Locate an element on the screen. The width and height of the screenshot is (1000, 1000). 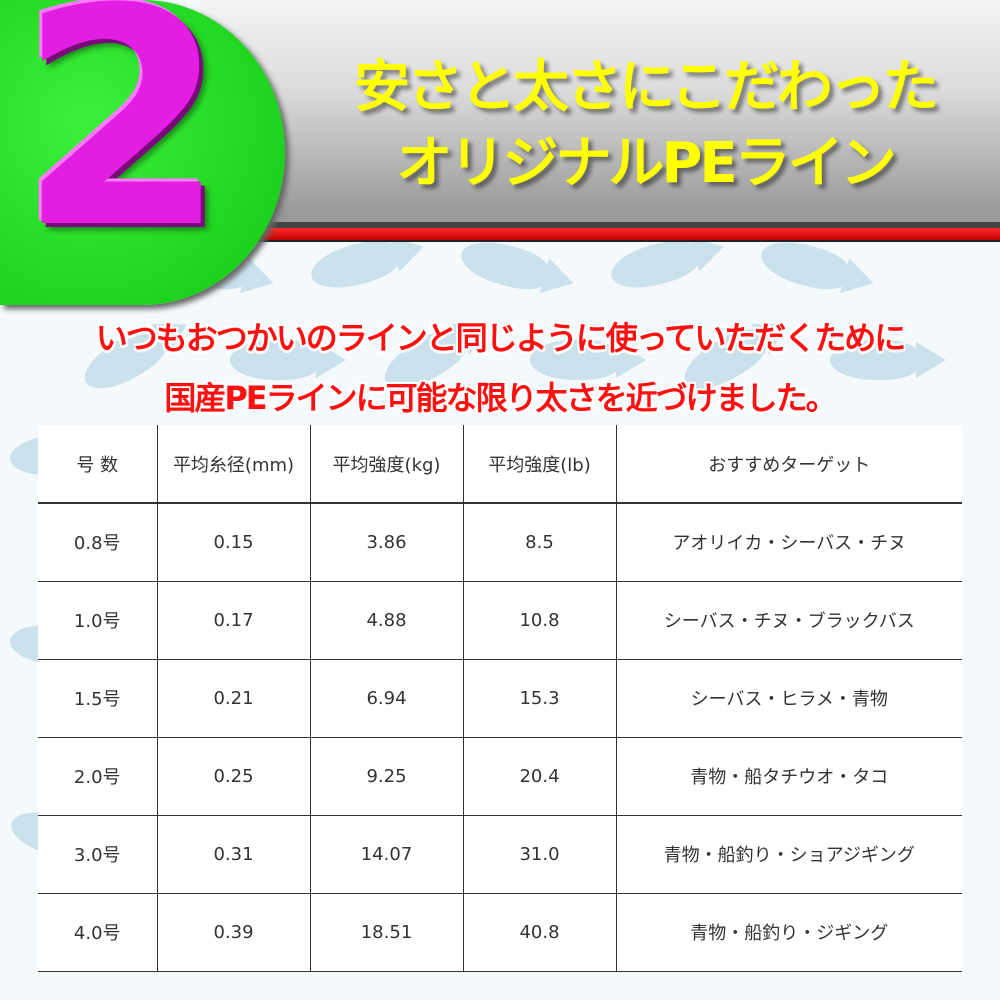
cell-strength-kg: 9.25 is located at coordinates (386, 776).